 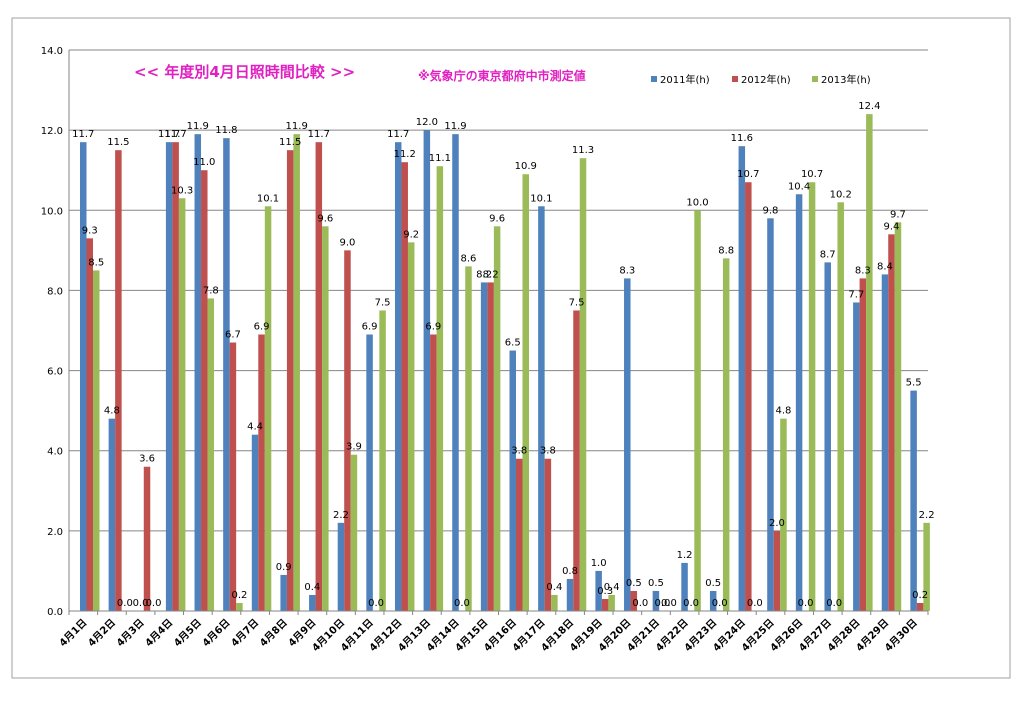 What do you see at coordinates (455, 126) in the screenshot?
I see `data-label: 11.9` at bounding box center [455, 126].